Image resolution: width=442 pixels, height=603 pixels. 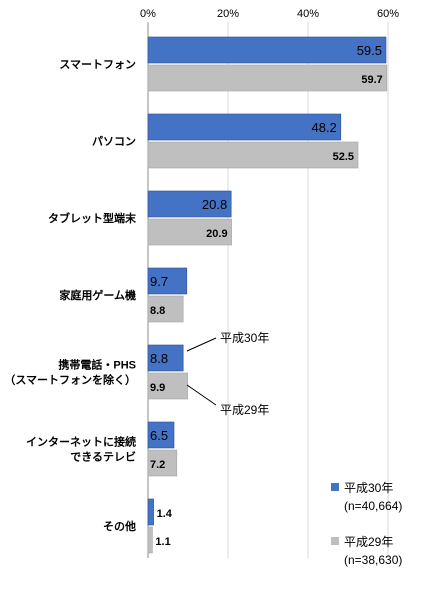 What do you see at coordinates (114, 141) in the screenshot?
I see `category-label: パソコン` at bounding box center [114, 141].